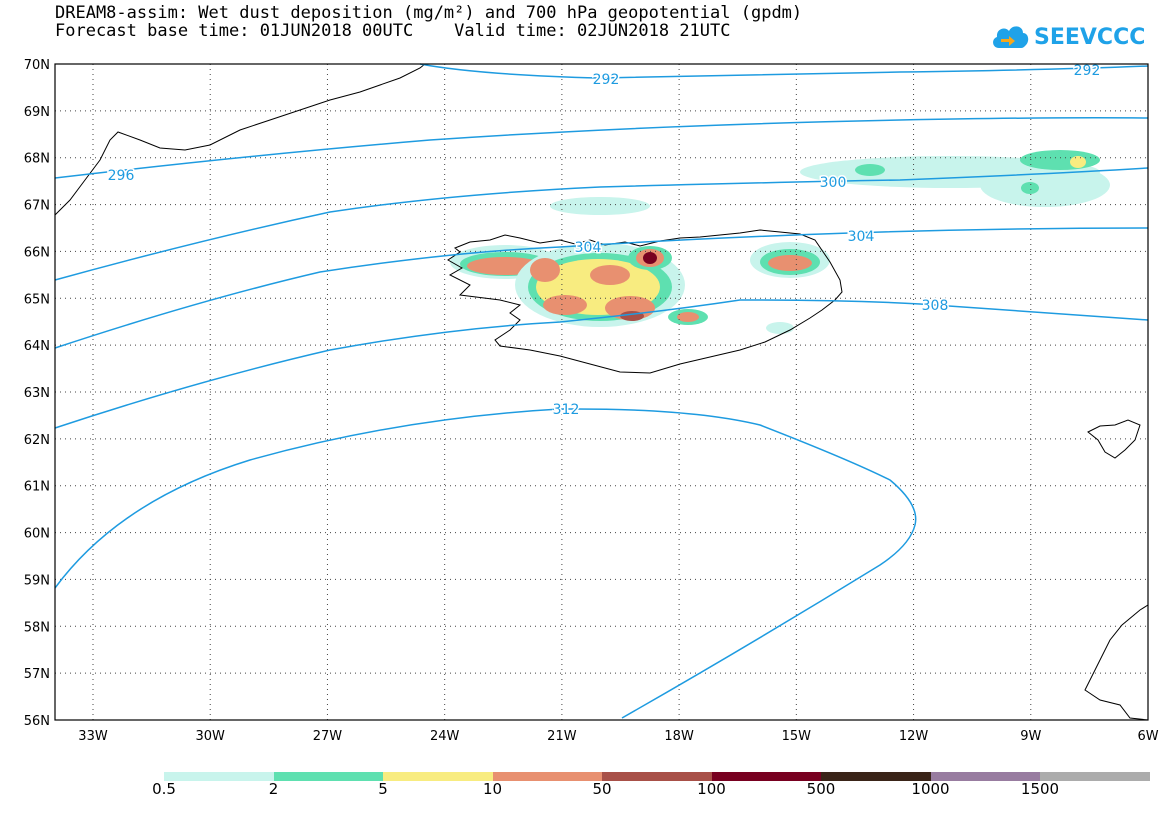 The image size is (1175, 815). Describe the element at coordinates (935, 306) in the screenshot. I see `contour-label: 308` at that location.